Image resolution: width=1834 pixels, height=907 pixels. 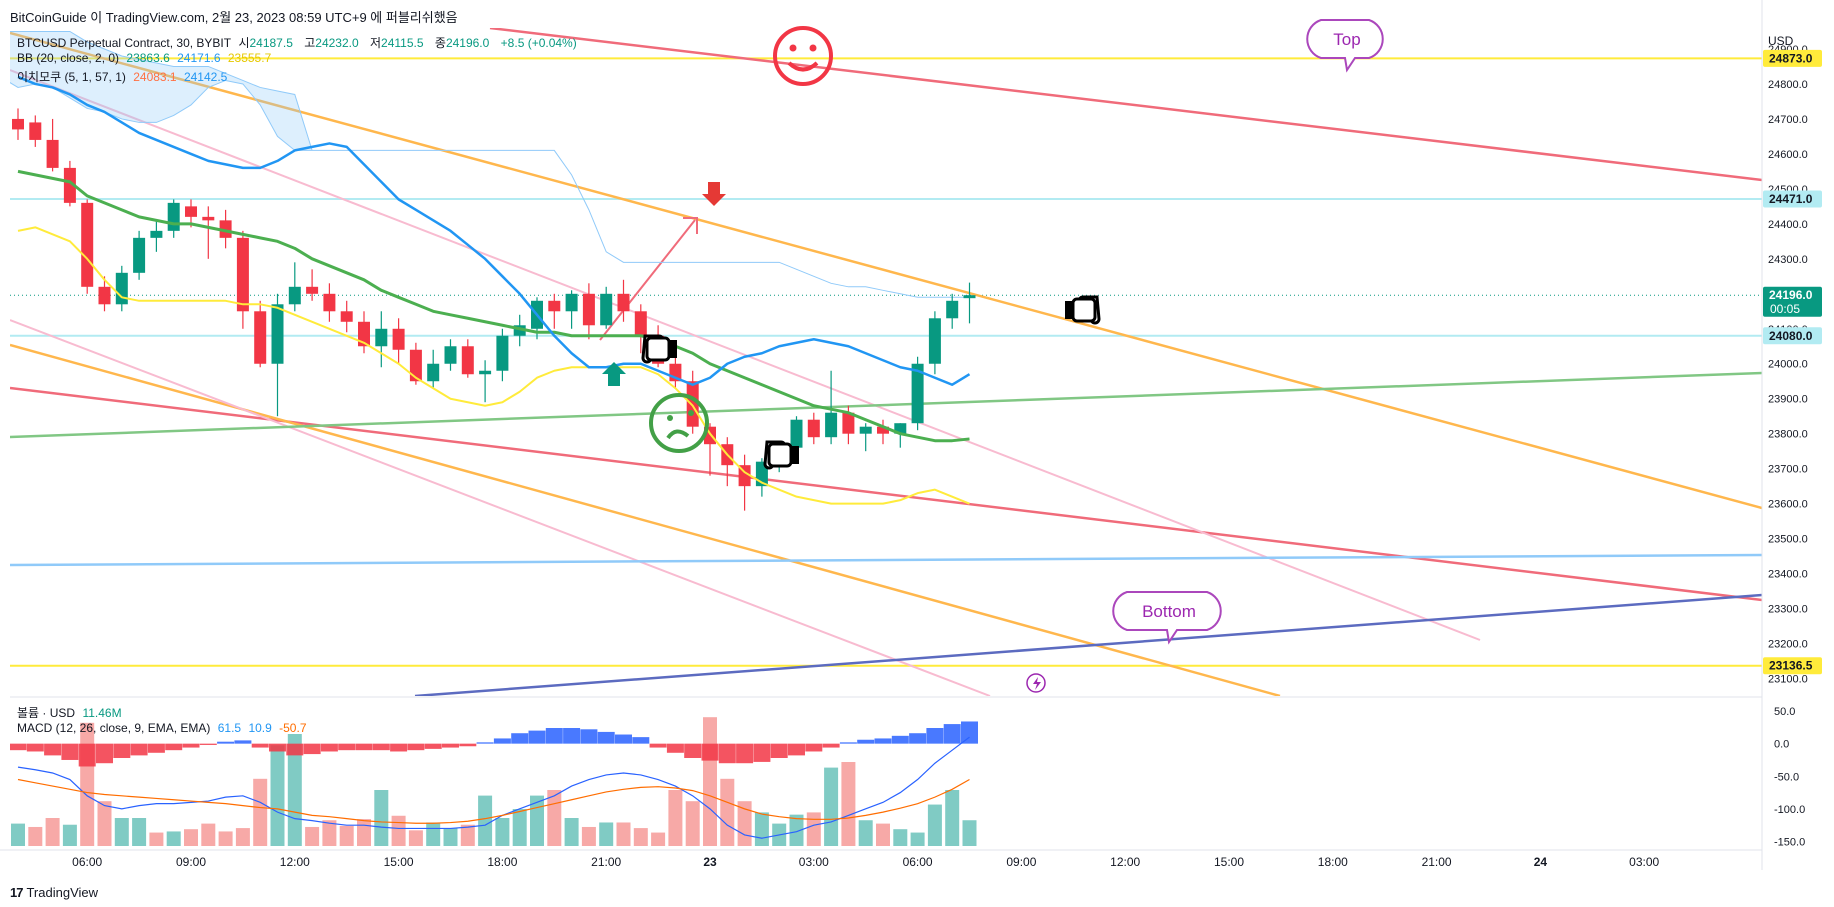 What do you see at coordinates (886, 560) in the screenshot?
I see `trendline-light-blue` at bounding box center [886, 560].